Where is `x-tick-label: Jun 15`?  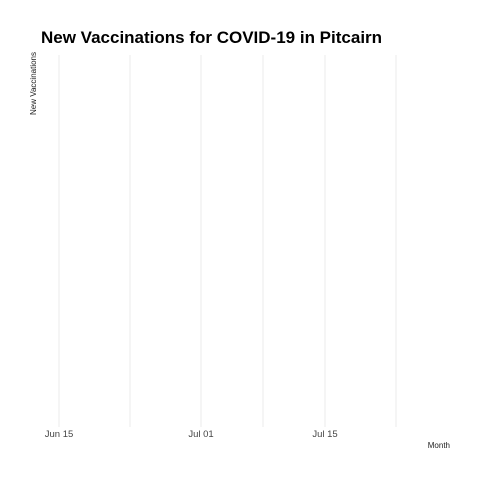
x-tick-label: Jun 15 is located at coordinates (59, 434).